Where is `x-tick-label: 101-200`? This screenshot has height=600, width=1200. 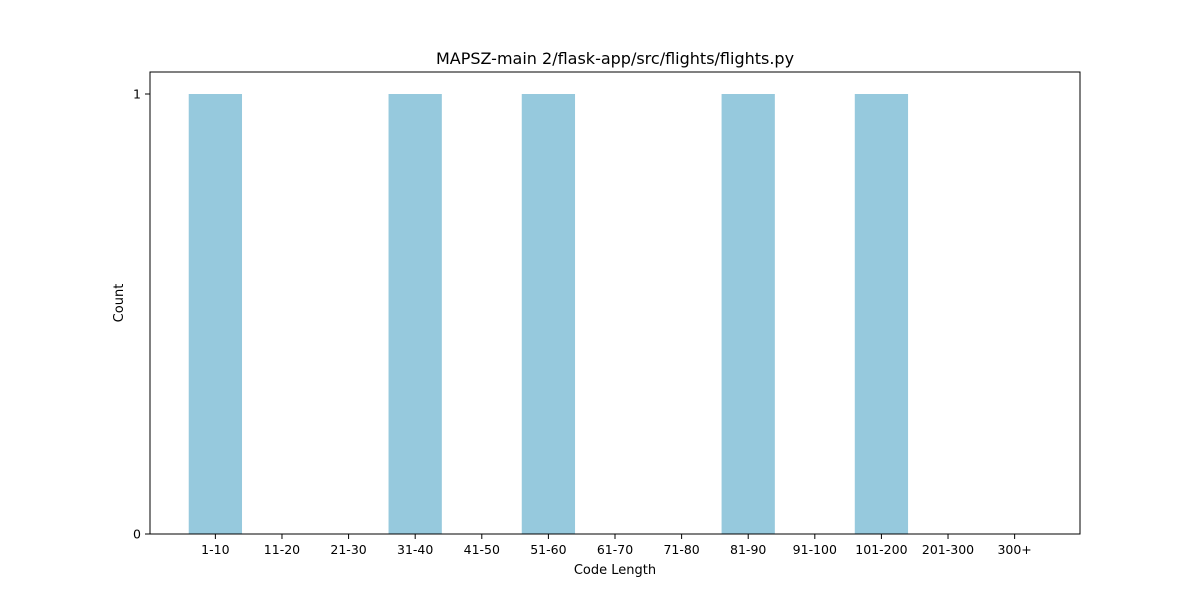 x-tick-label: 101-200 is located at coordinates (881, 549).